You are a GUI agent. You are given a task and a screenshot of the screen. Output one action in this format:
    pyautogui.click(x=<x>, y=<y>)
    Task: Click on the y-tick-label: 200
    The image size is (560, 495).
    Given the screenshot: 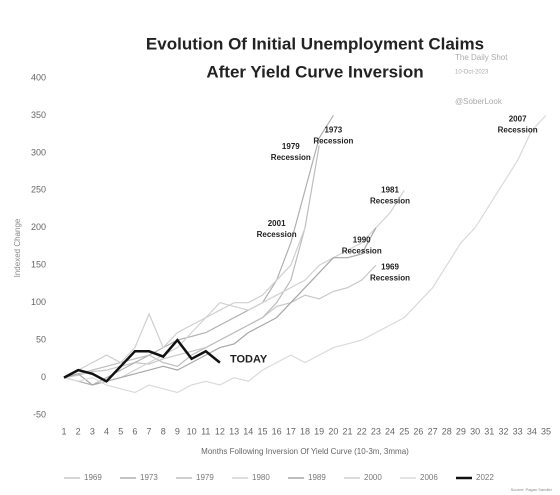 What is the action you would take?
    pyautogui.click(x=38, y=227)
    